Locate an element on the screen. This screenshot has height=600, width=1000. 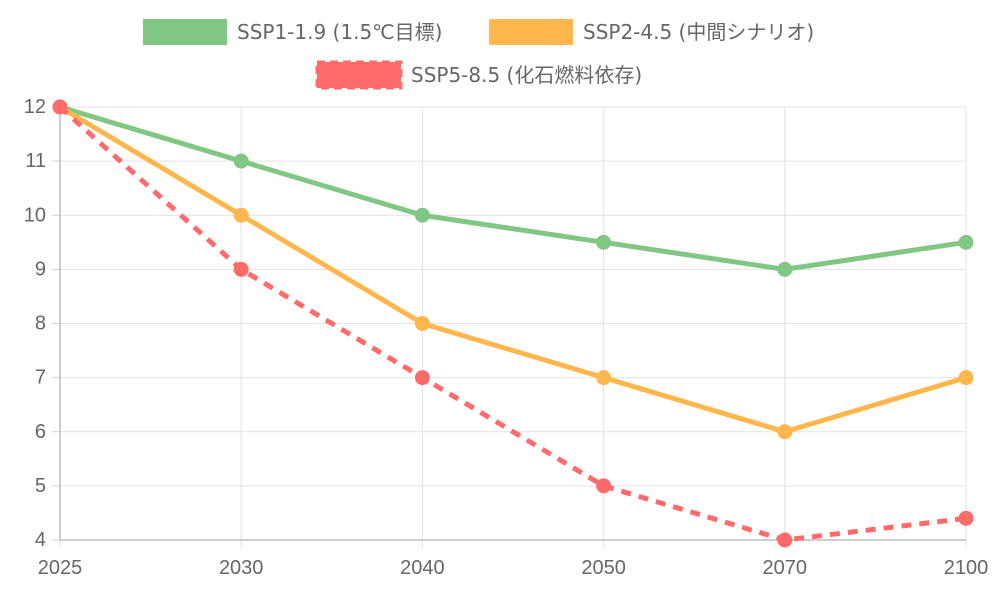
y-tick-label: 7 is located at coordinates (40, 378).